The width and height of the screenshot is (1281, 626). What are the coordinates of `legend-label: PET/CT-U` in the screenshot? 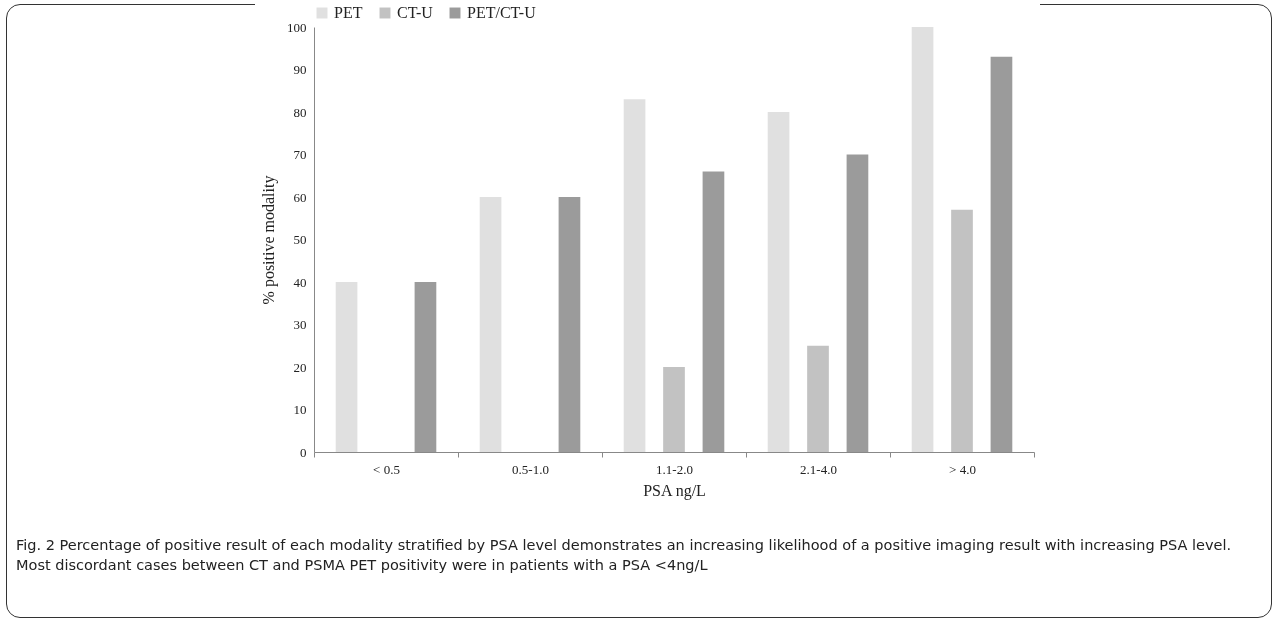 It's located at (502, 12).